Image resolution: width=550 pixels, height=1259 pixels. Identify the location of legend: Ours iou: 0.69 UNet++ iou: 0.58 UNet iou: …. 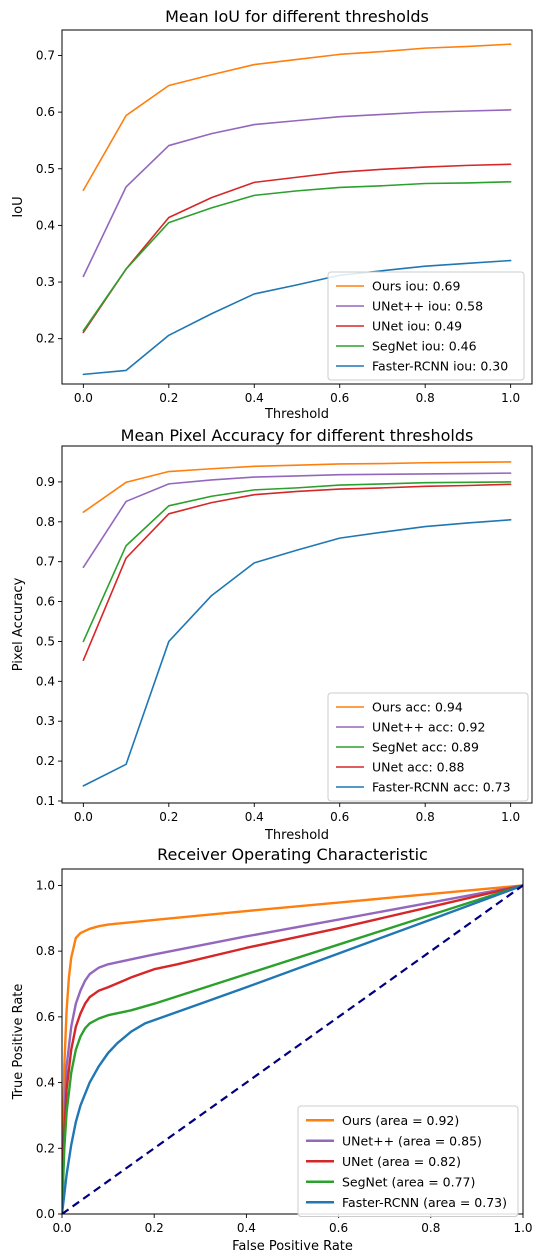
(426, 326).